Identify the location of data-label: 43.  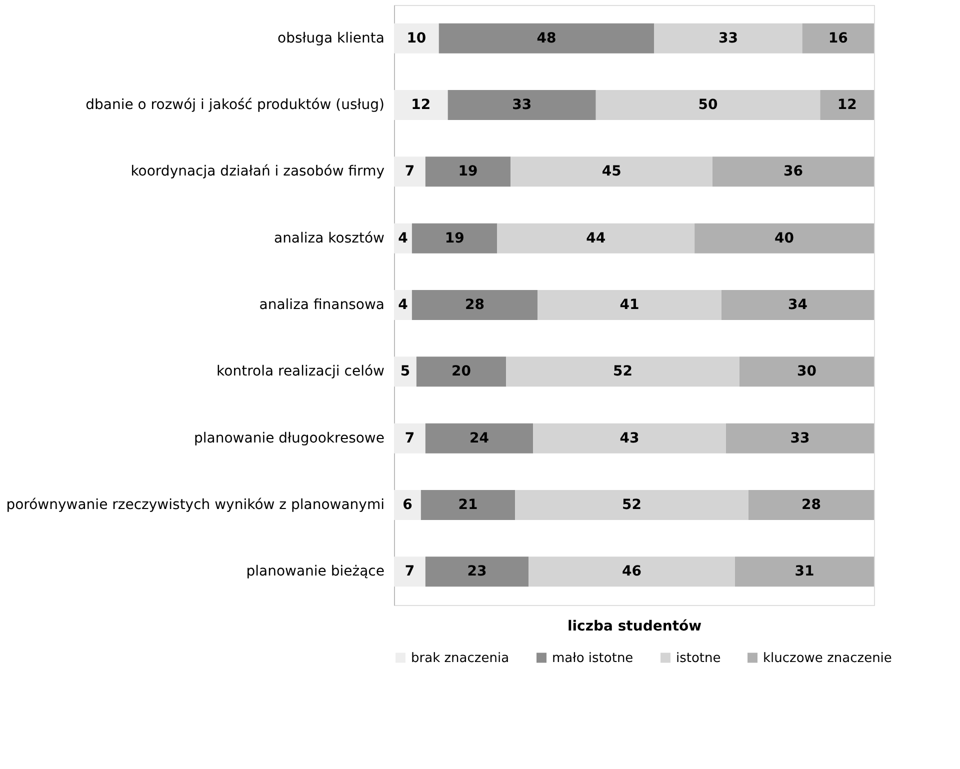
(630, 438).